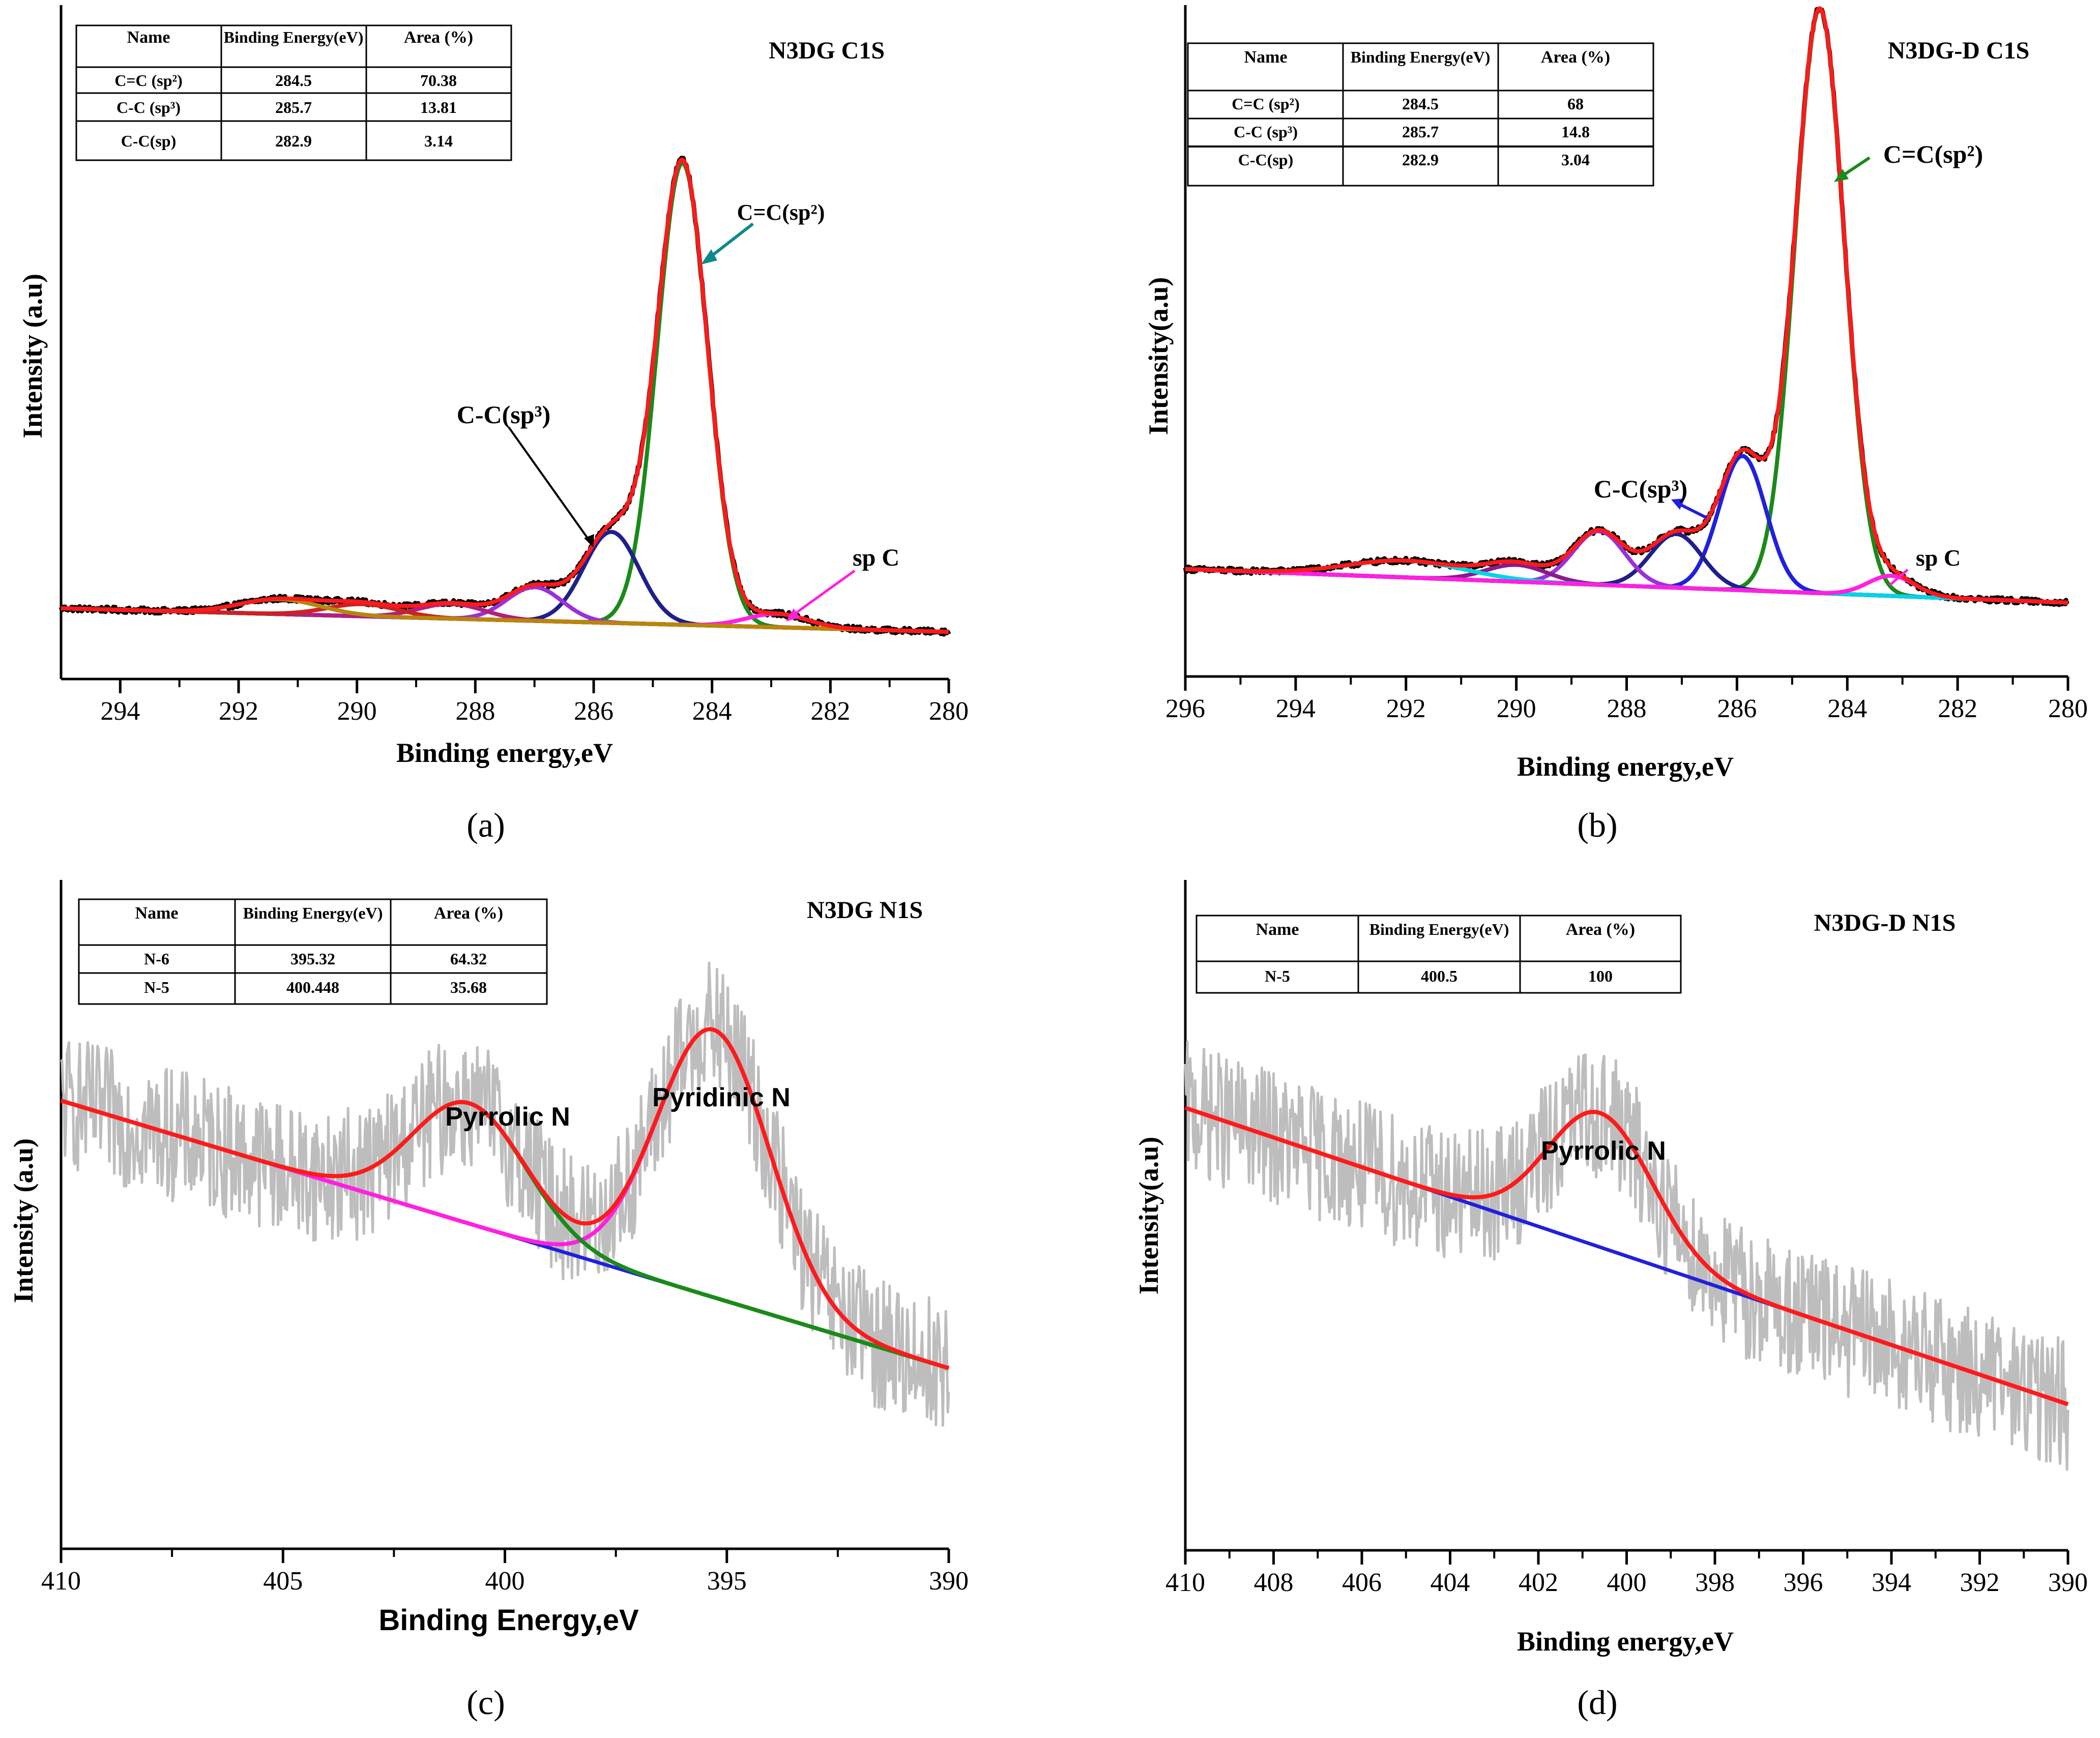  Describe the element at coordinates (283, 1582) in the screenshot. I see `x-tick-label: 405` at that location.